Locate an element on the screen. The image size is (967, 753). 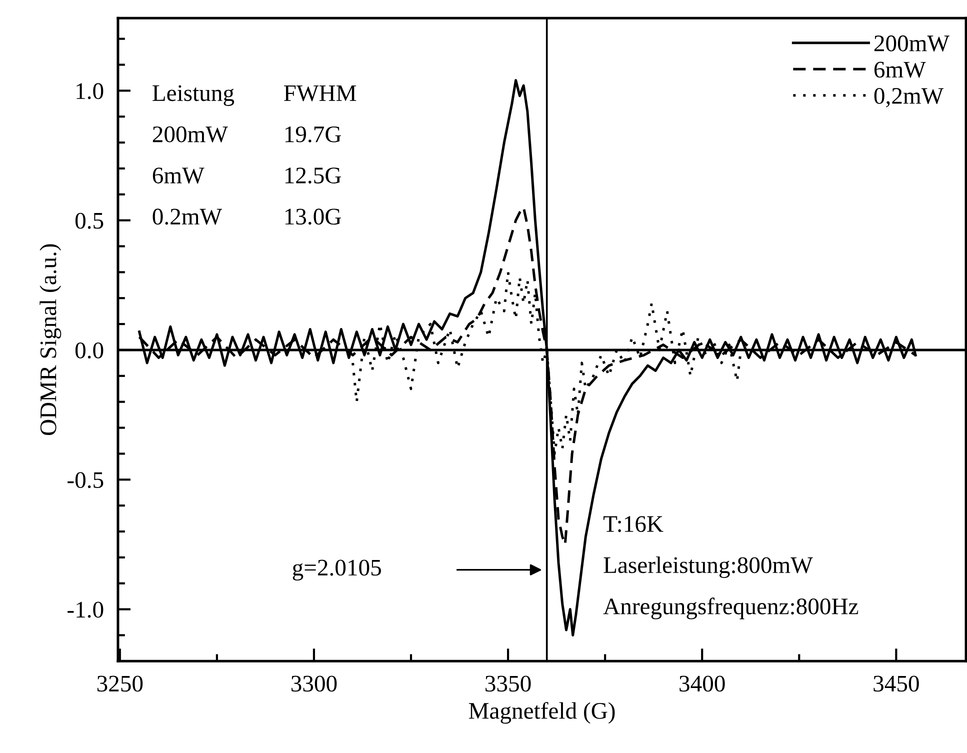
annotation: T:16K is located at coordinates (633, 524).